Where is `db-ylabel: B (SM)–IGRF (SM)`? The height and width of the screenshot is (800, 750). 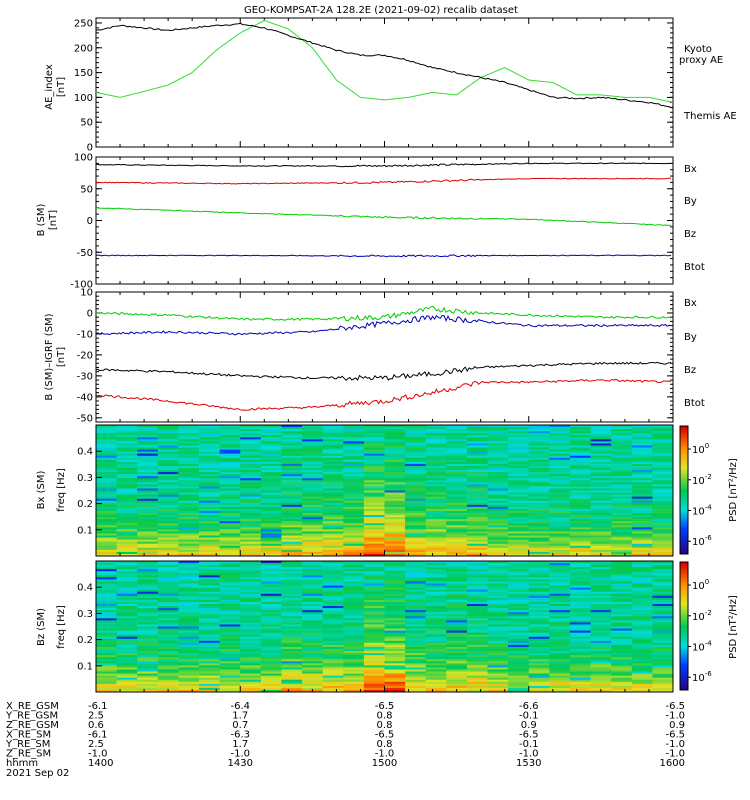 db-ylabel: B (SM)–IGRF (SM) is located at coordinates (49, 356).